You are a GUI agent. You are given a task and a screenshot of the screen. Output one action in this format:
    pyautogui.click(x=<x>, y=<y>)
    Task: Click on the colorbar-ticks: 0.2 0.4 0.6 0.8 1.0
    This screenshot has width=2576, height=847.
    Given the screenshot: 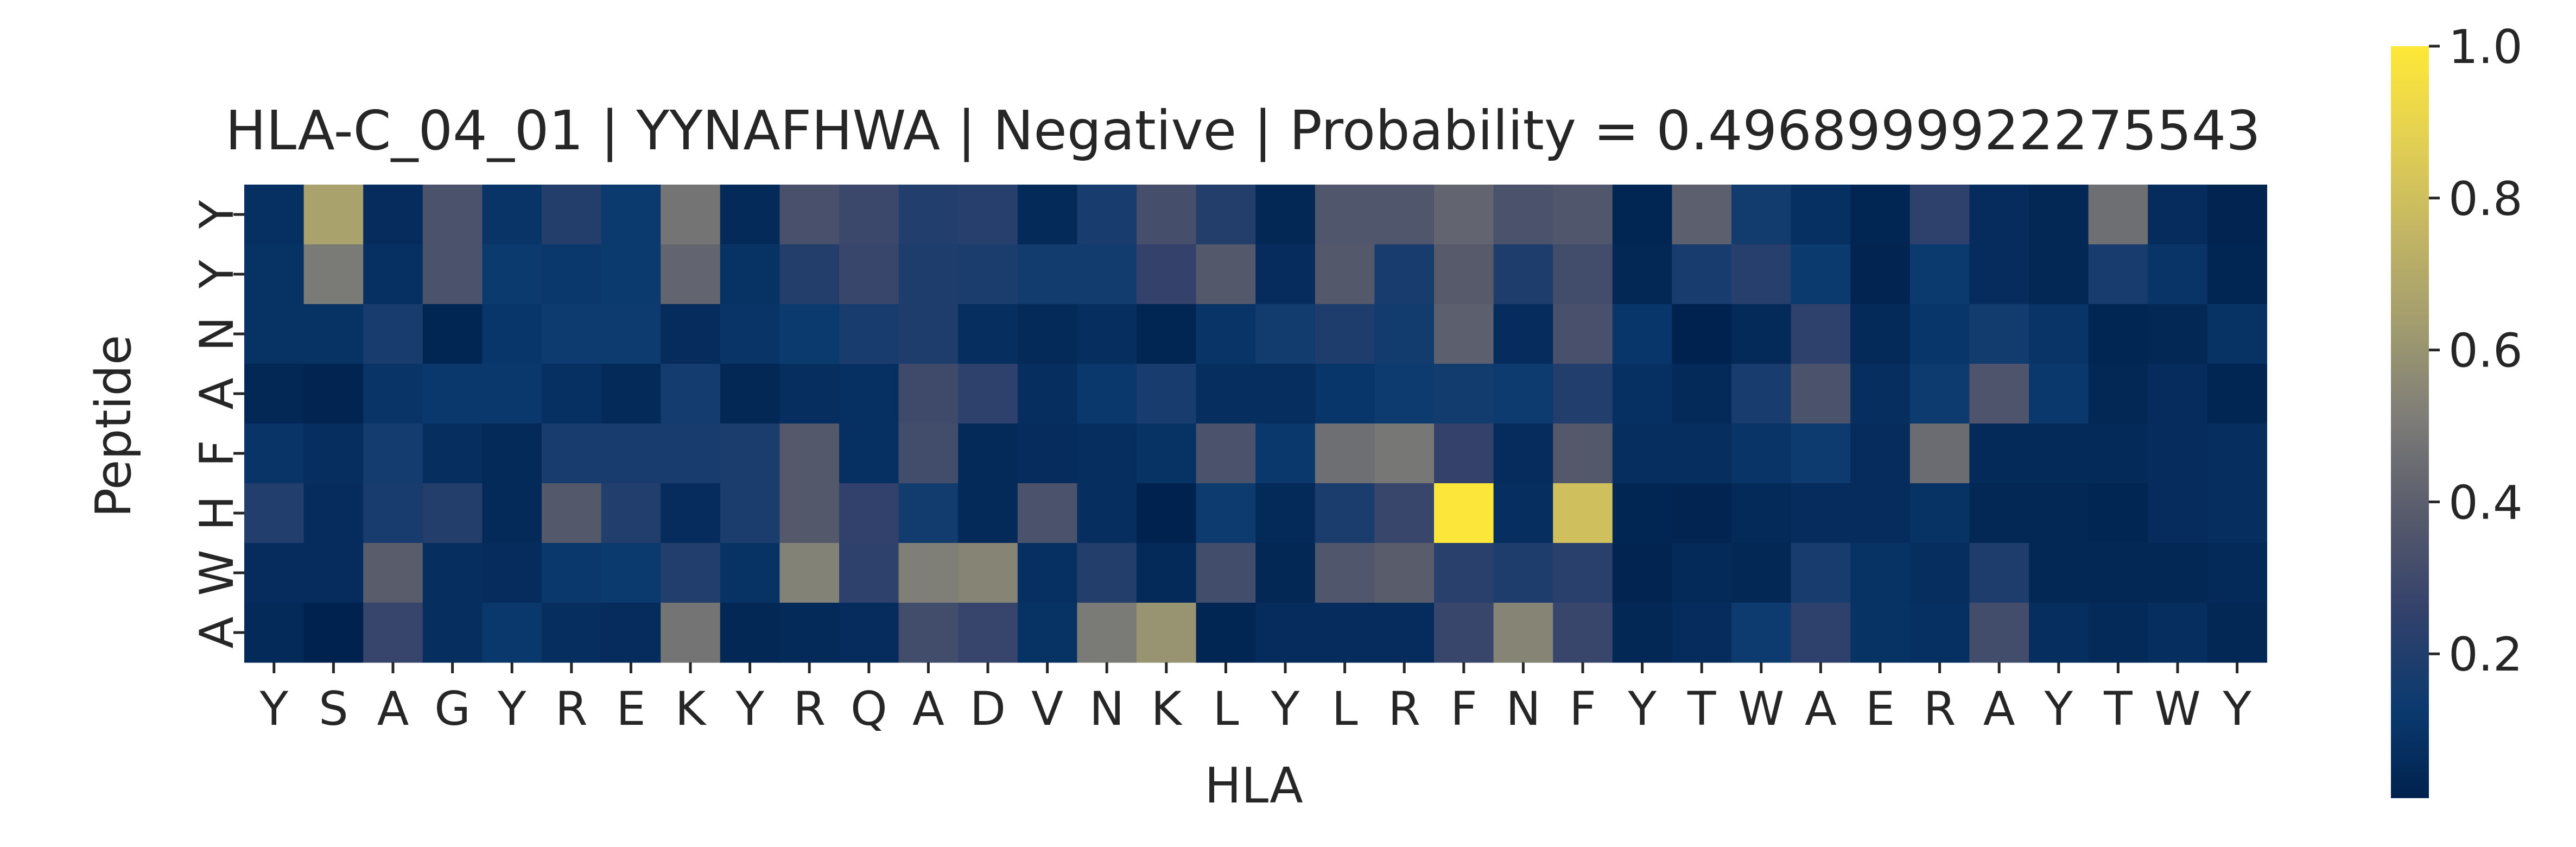 What is the action you would take?
    pyautogui.click(x=2476, y=351)
    